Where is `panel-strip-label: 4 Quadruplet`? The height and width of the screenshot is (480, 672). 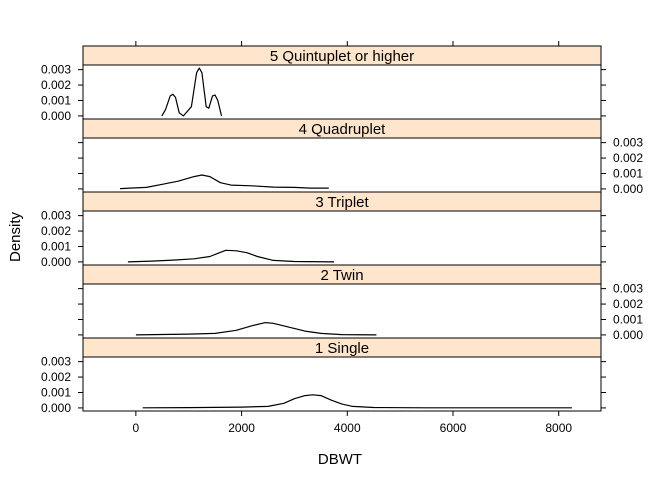
panel-strip-label: 4 Quadruplet is located at coordinates (343, 129).